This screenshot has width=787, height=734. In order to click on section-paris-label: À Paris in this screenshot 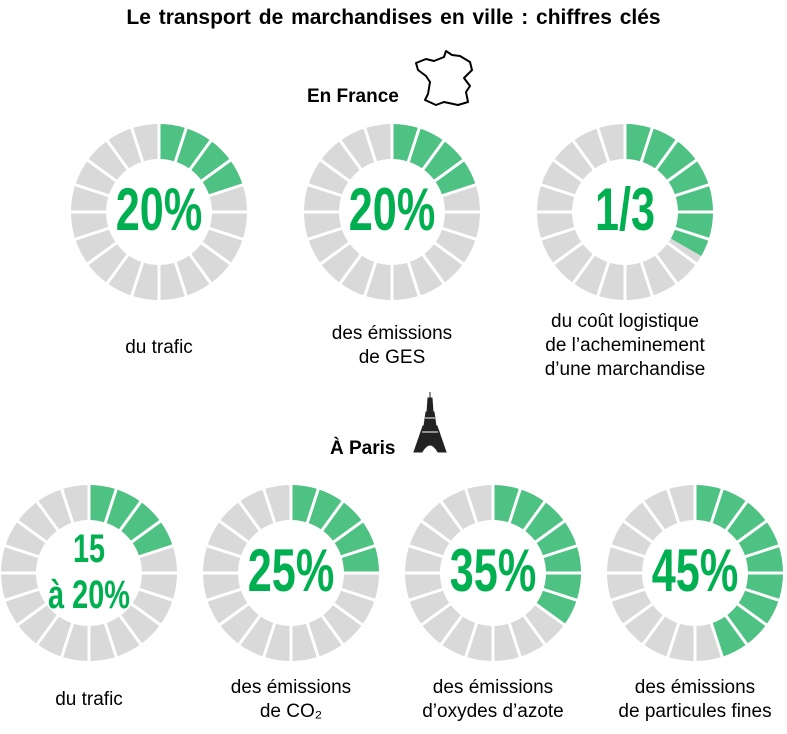, I will do `click(363, 448)`.